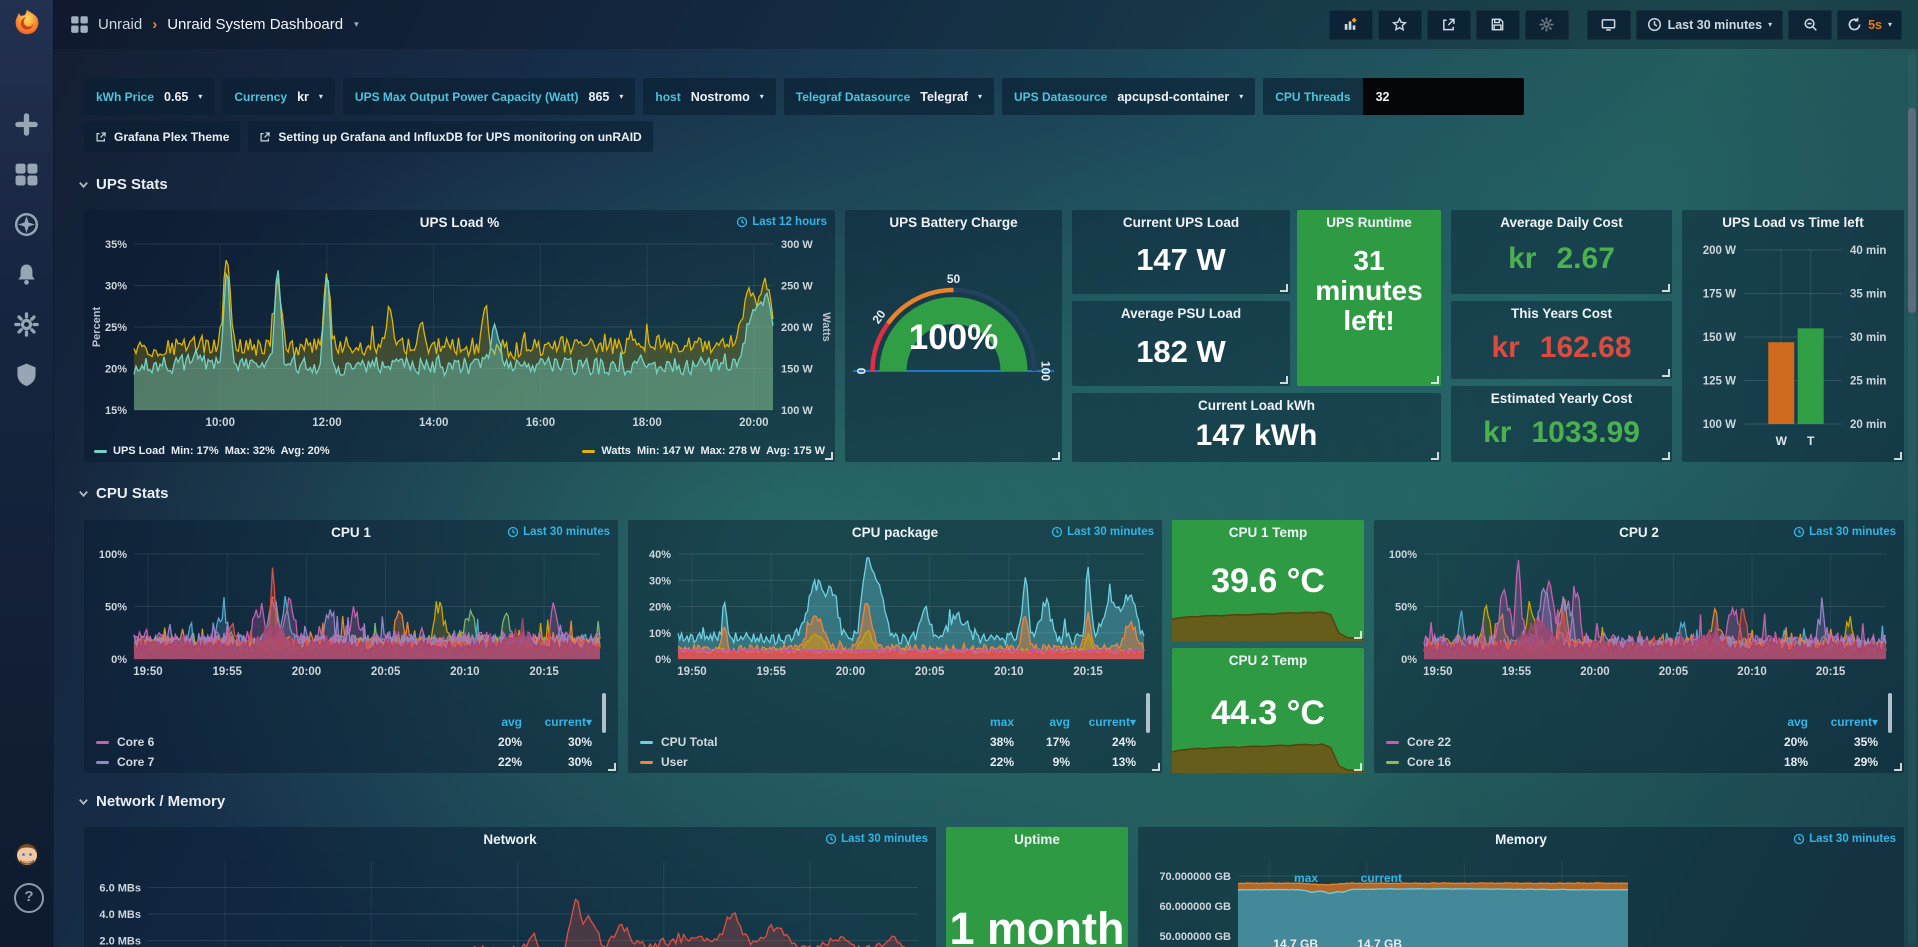  What do you see at coordinates (149, 96) in the screenshot?
I see `variable-kwh-price: kWh Price 0.65 ▾` at bounding box center [149, 96].